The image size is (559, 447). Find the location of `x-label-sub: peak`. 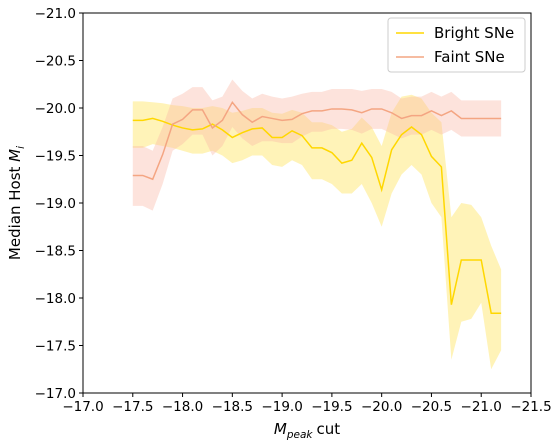

x-label-sub: peak is located at coordinates (300, 435).